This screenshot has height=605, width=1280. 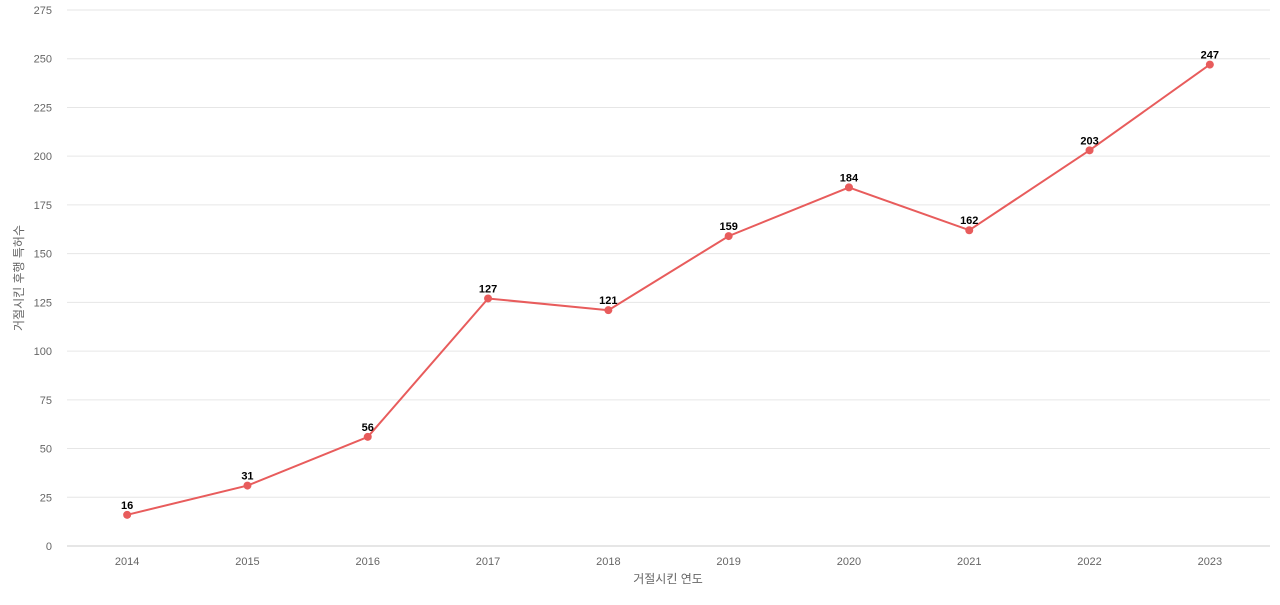 What do you see at coordinates (488, 562) in the screenshot?
I see `x-tick-label: 2017` at bounding box center [488, 562].